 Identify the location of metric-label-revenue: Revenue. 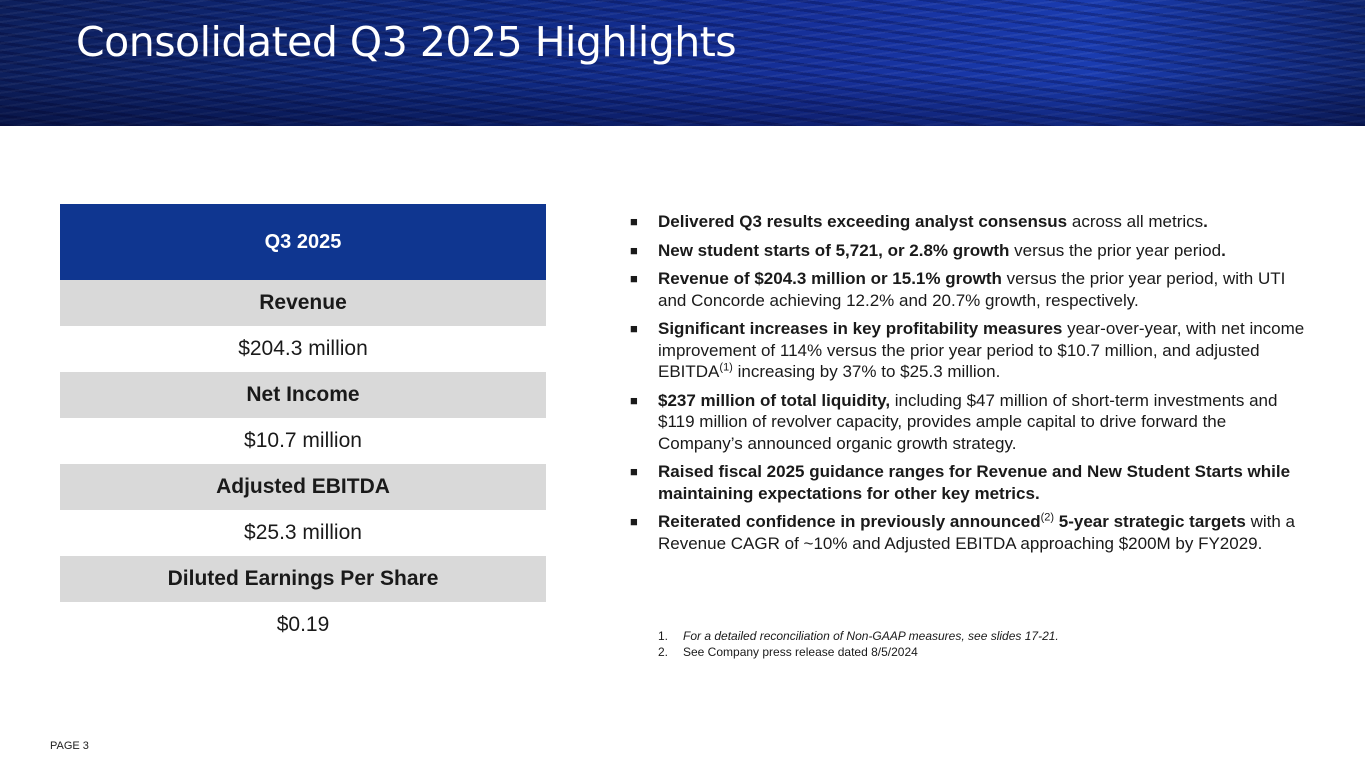
(303, 303).